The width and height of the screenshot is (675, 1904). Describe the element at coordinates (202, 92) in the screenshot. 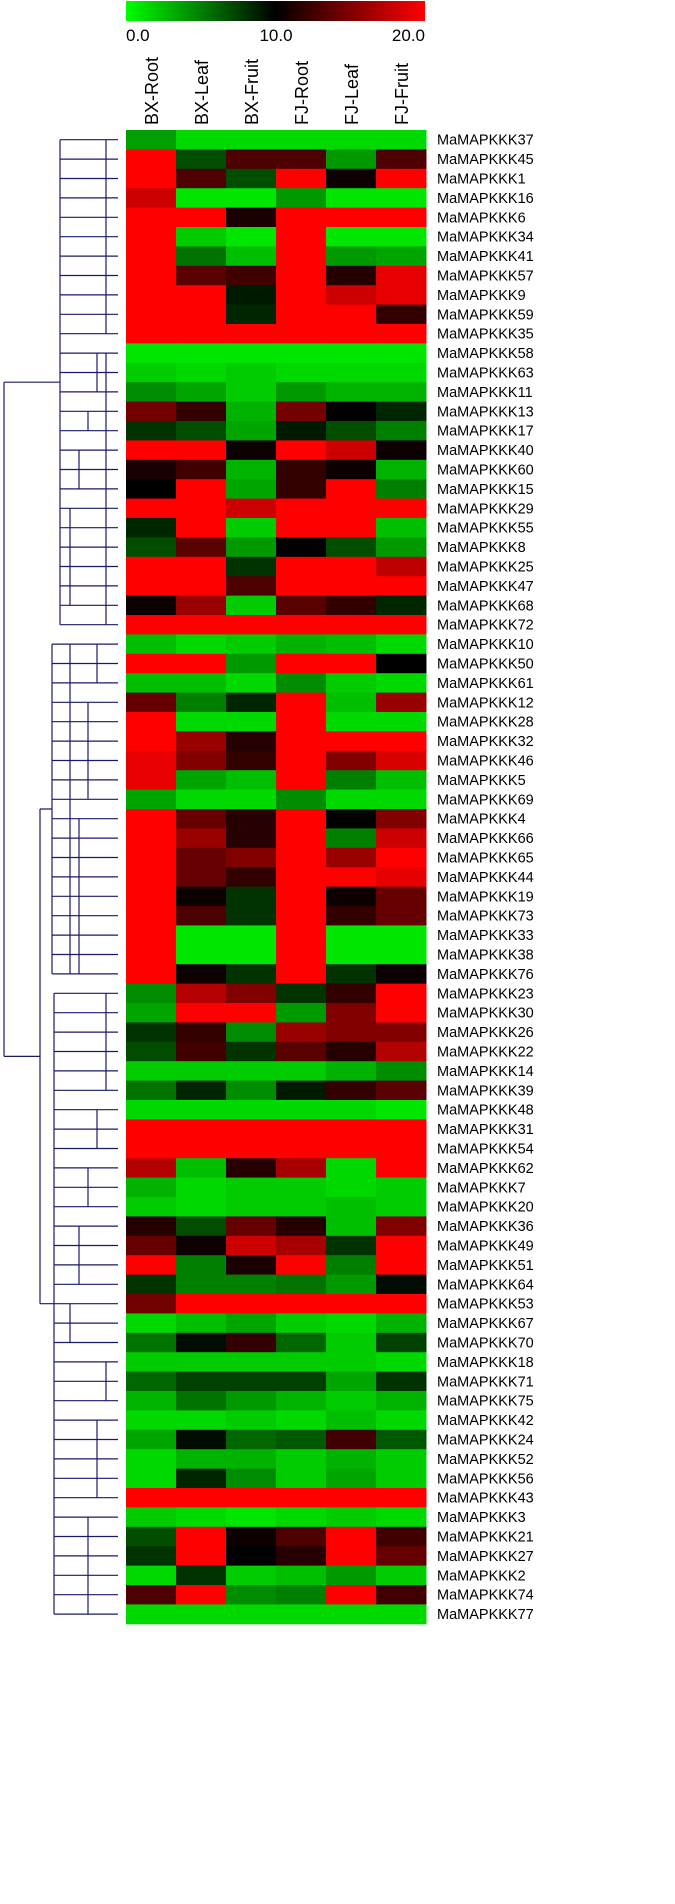

I see `column-label: BX-Leaf` at that location.